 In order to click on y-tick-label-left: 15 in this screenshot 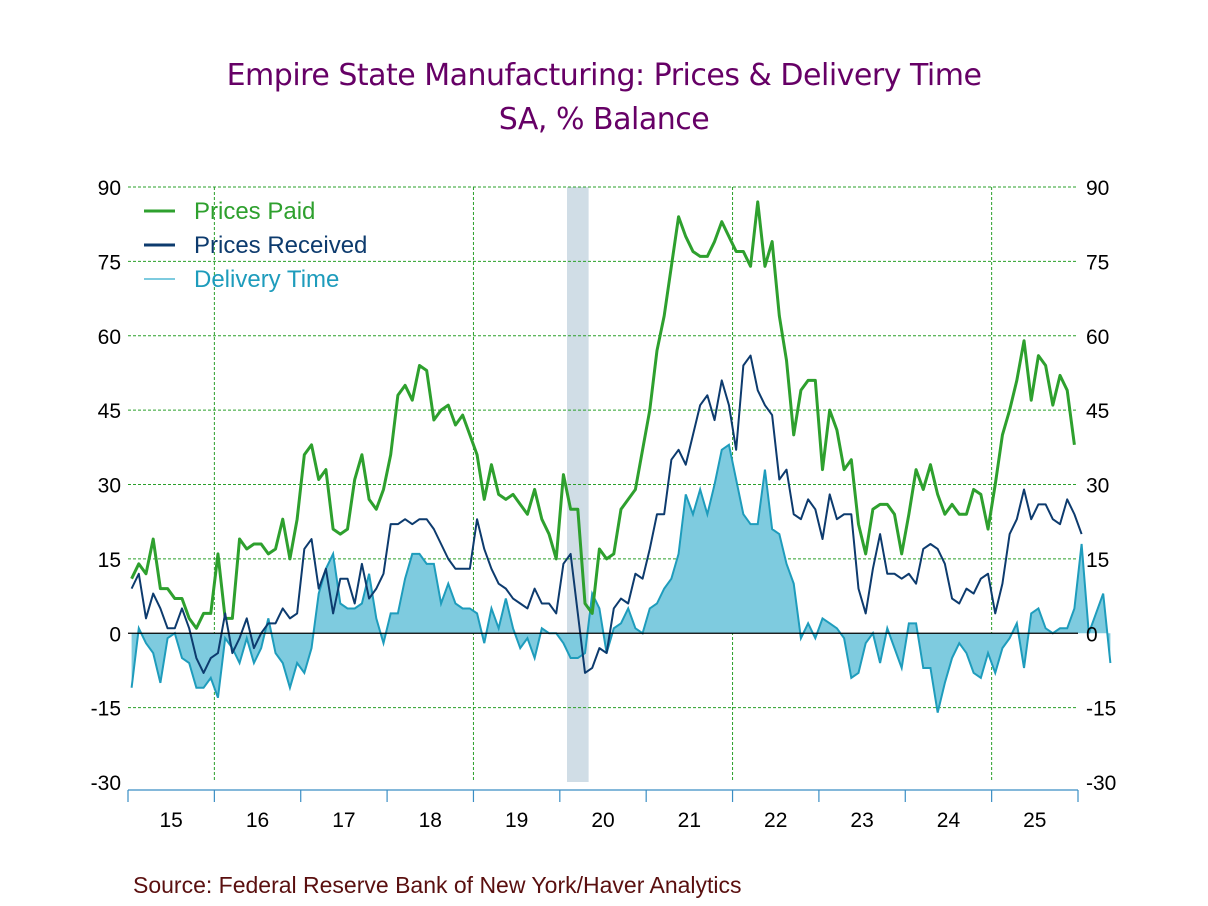, I will do `click(109, 560)`.